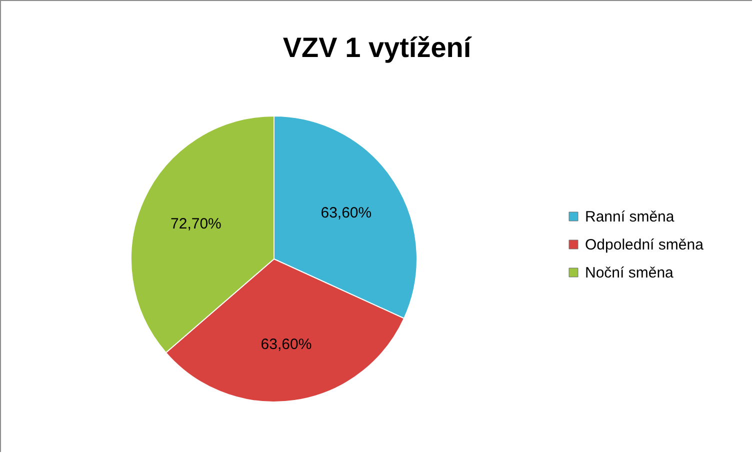 This screenshot has height=454, width=754. I want to click on legend-label: Ranní směna, so click(630, 217).